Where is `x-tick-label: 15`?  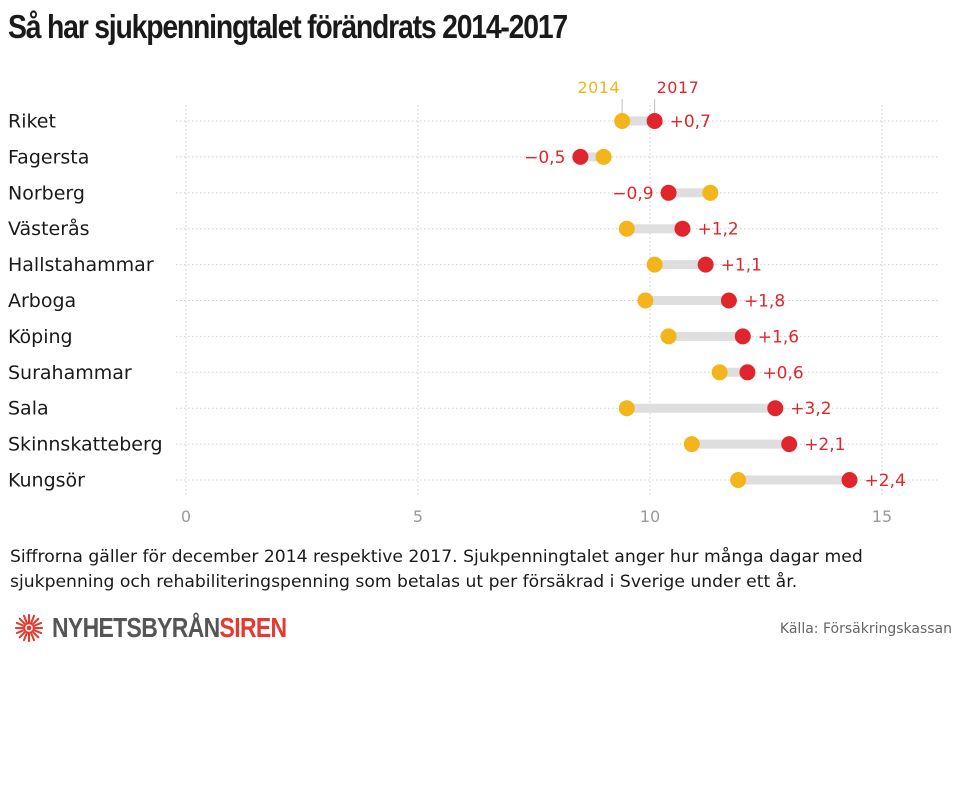
x-tick-label: 15 is located at coordinates (882, 516).